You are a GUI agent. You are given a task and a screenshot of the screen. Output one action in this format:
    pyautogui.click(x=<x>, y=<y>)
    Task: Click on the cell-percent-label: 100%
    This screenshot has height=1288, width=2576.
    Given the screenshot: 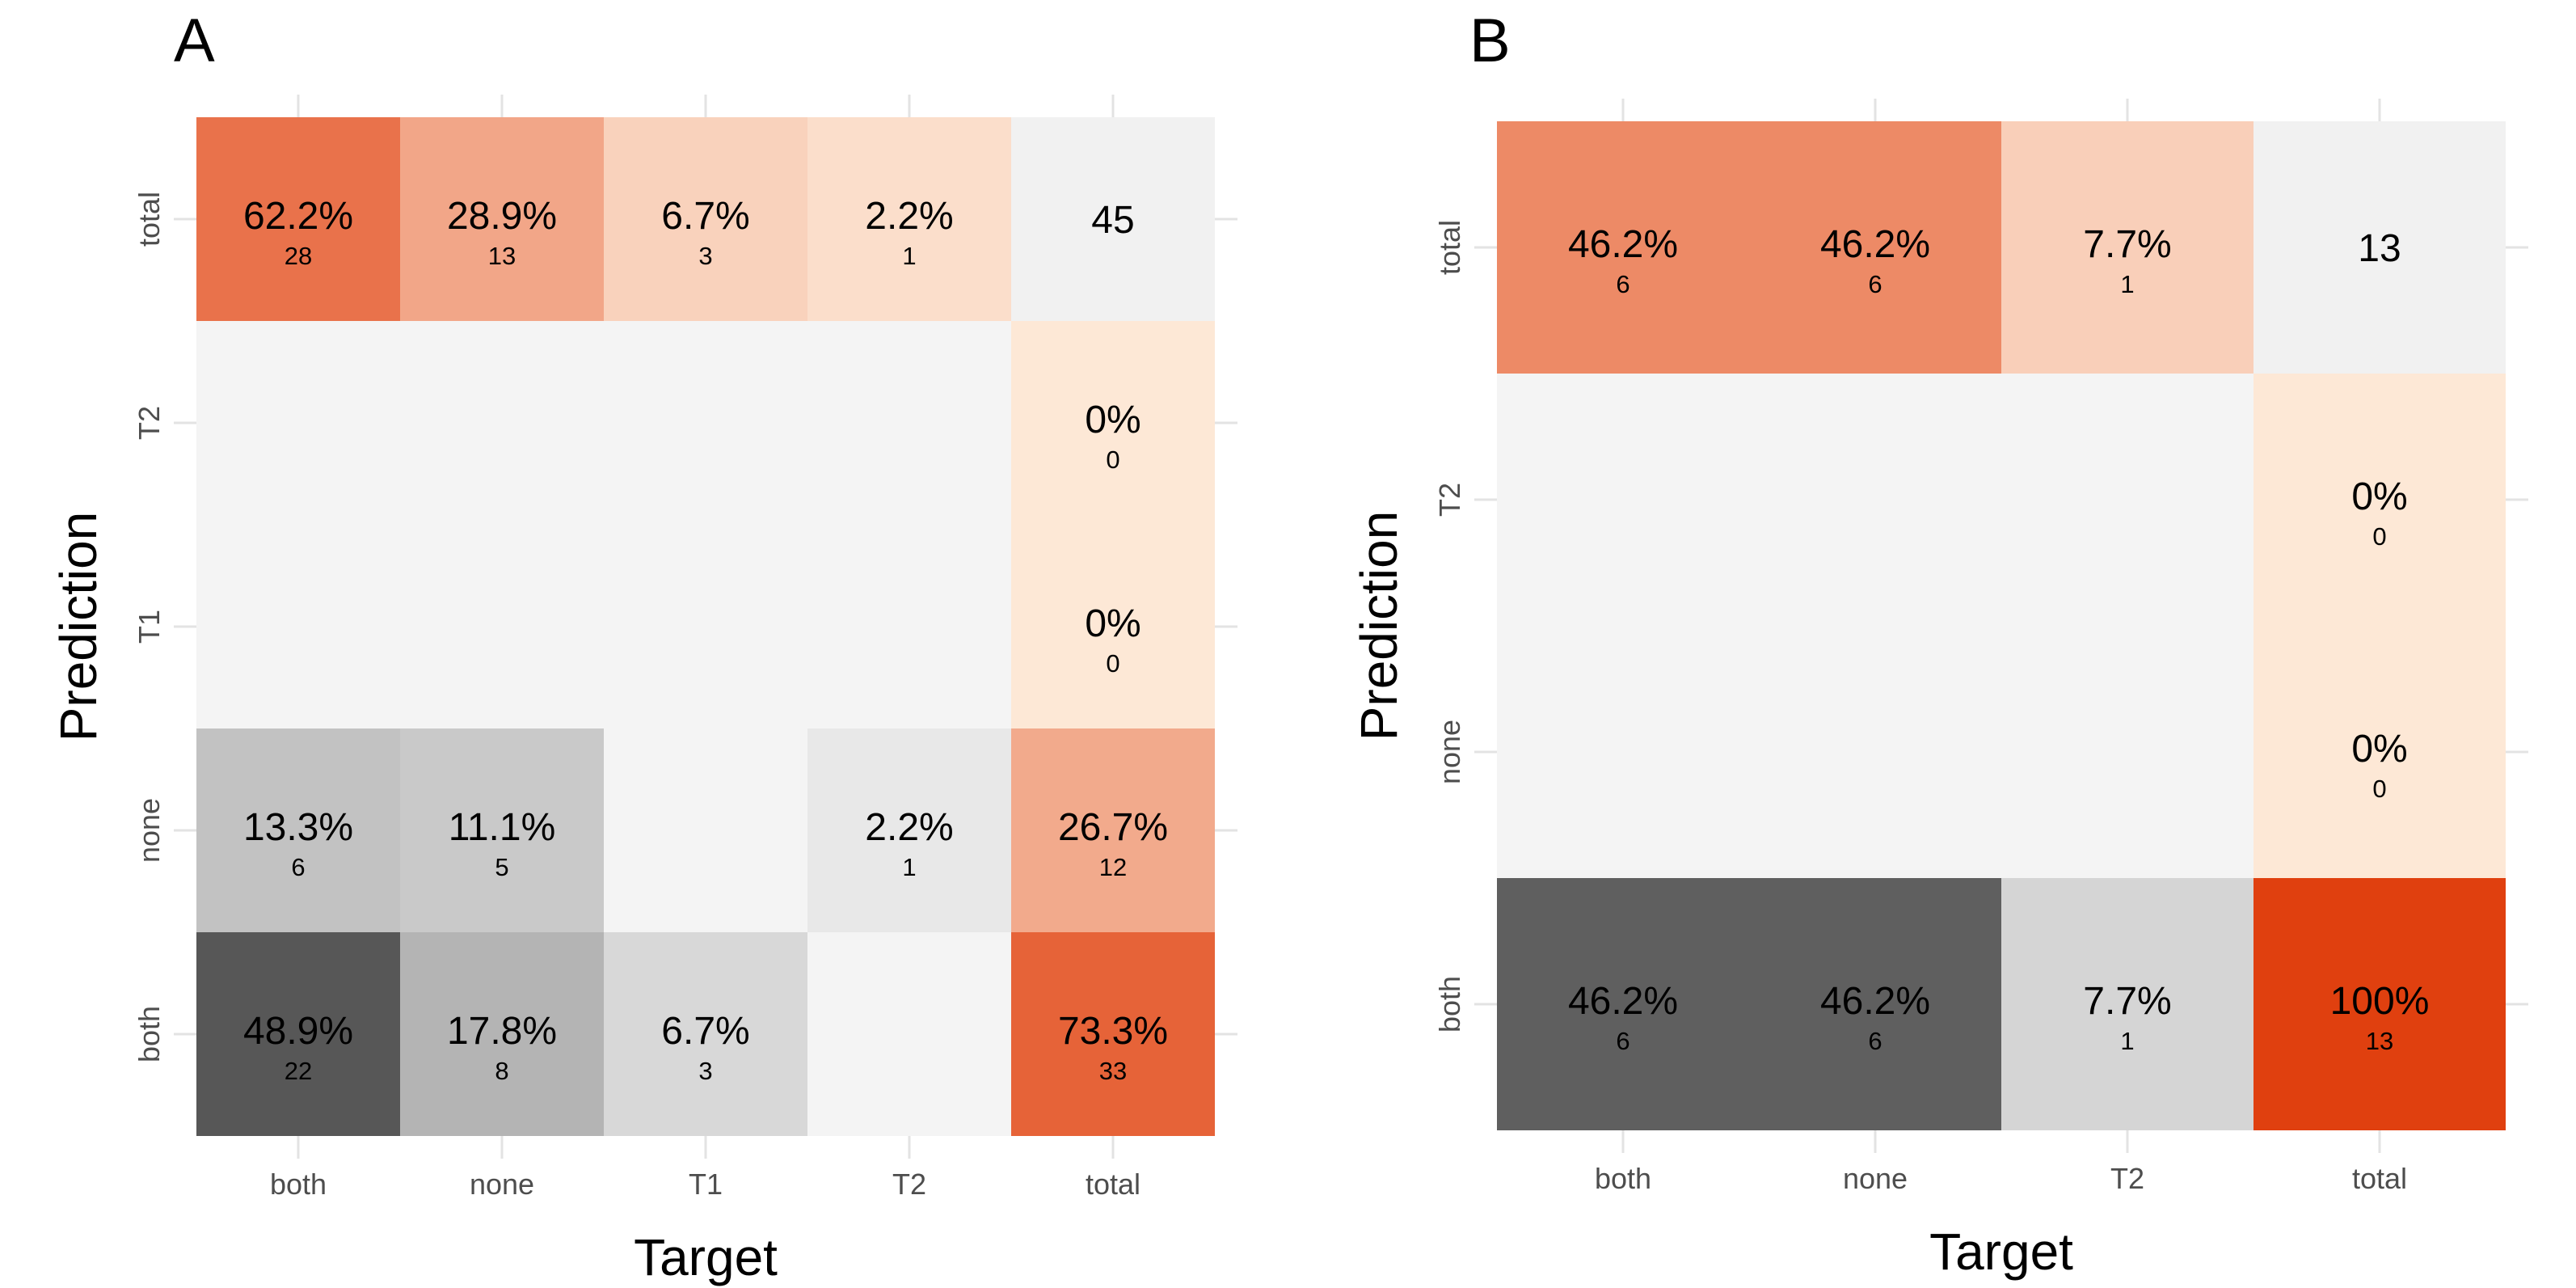 What is the action you would take?
    pyautogui.click(x=2380, y=1001)
    